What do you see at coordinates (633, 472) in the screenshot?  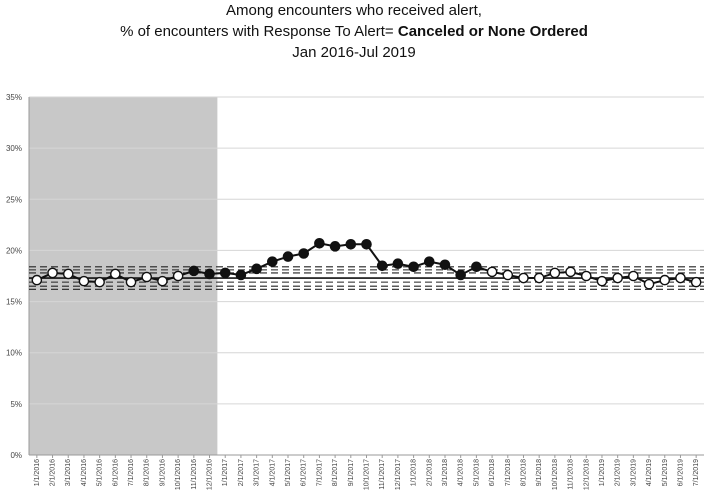 I see `x-tick-label: 3/1/2019` at bounding box center [633, 472].